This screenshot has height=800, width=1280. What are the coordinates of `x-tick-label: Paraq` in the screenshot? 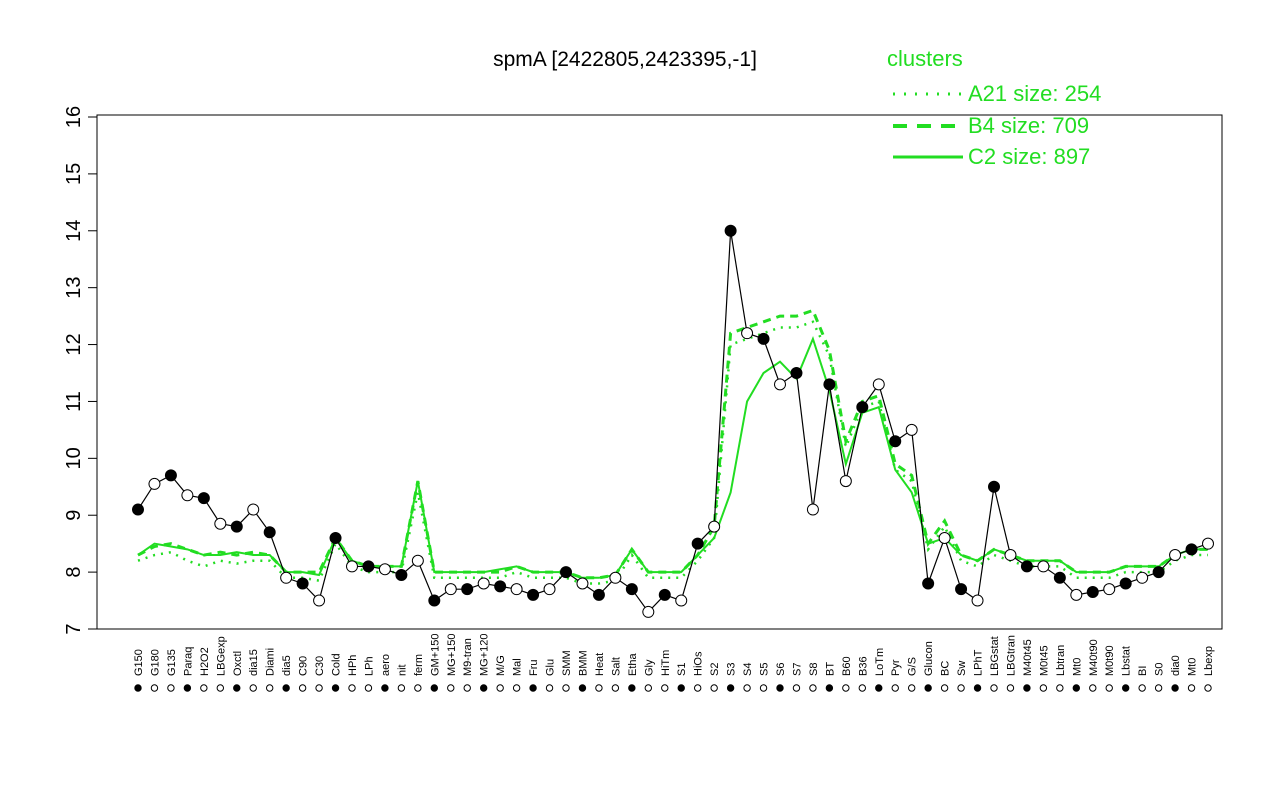 It's located at (188, 661).